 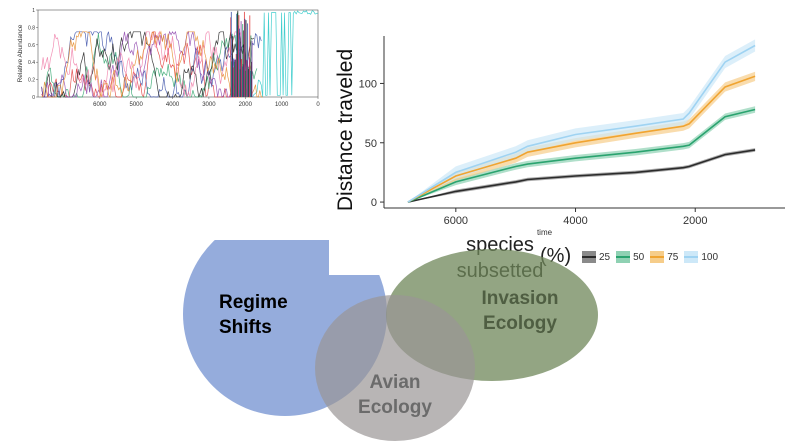 I want to click on abundance-x-tick-label: 5000, so click(x=137, y=105).